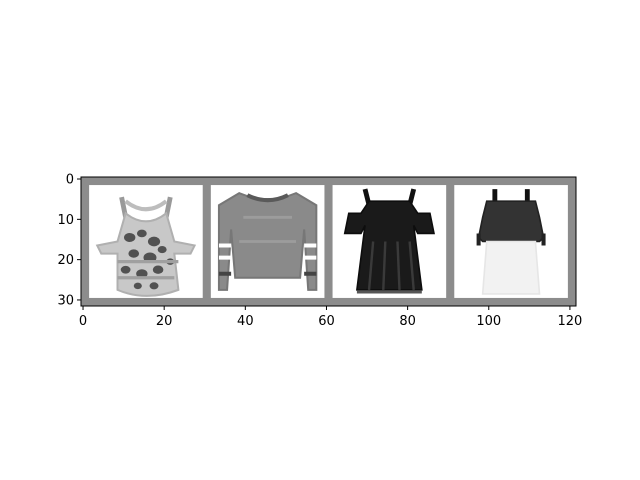 The height and width of the screenshot is (480, 640). I want to click on top-with-white-skirt-icon, so click(511, 242).